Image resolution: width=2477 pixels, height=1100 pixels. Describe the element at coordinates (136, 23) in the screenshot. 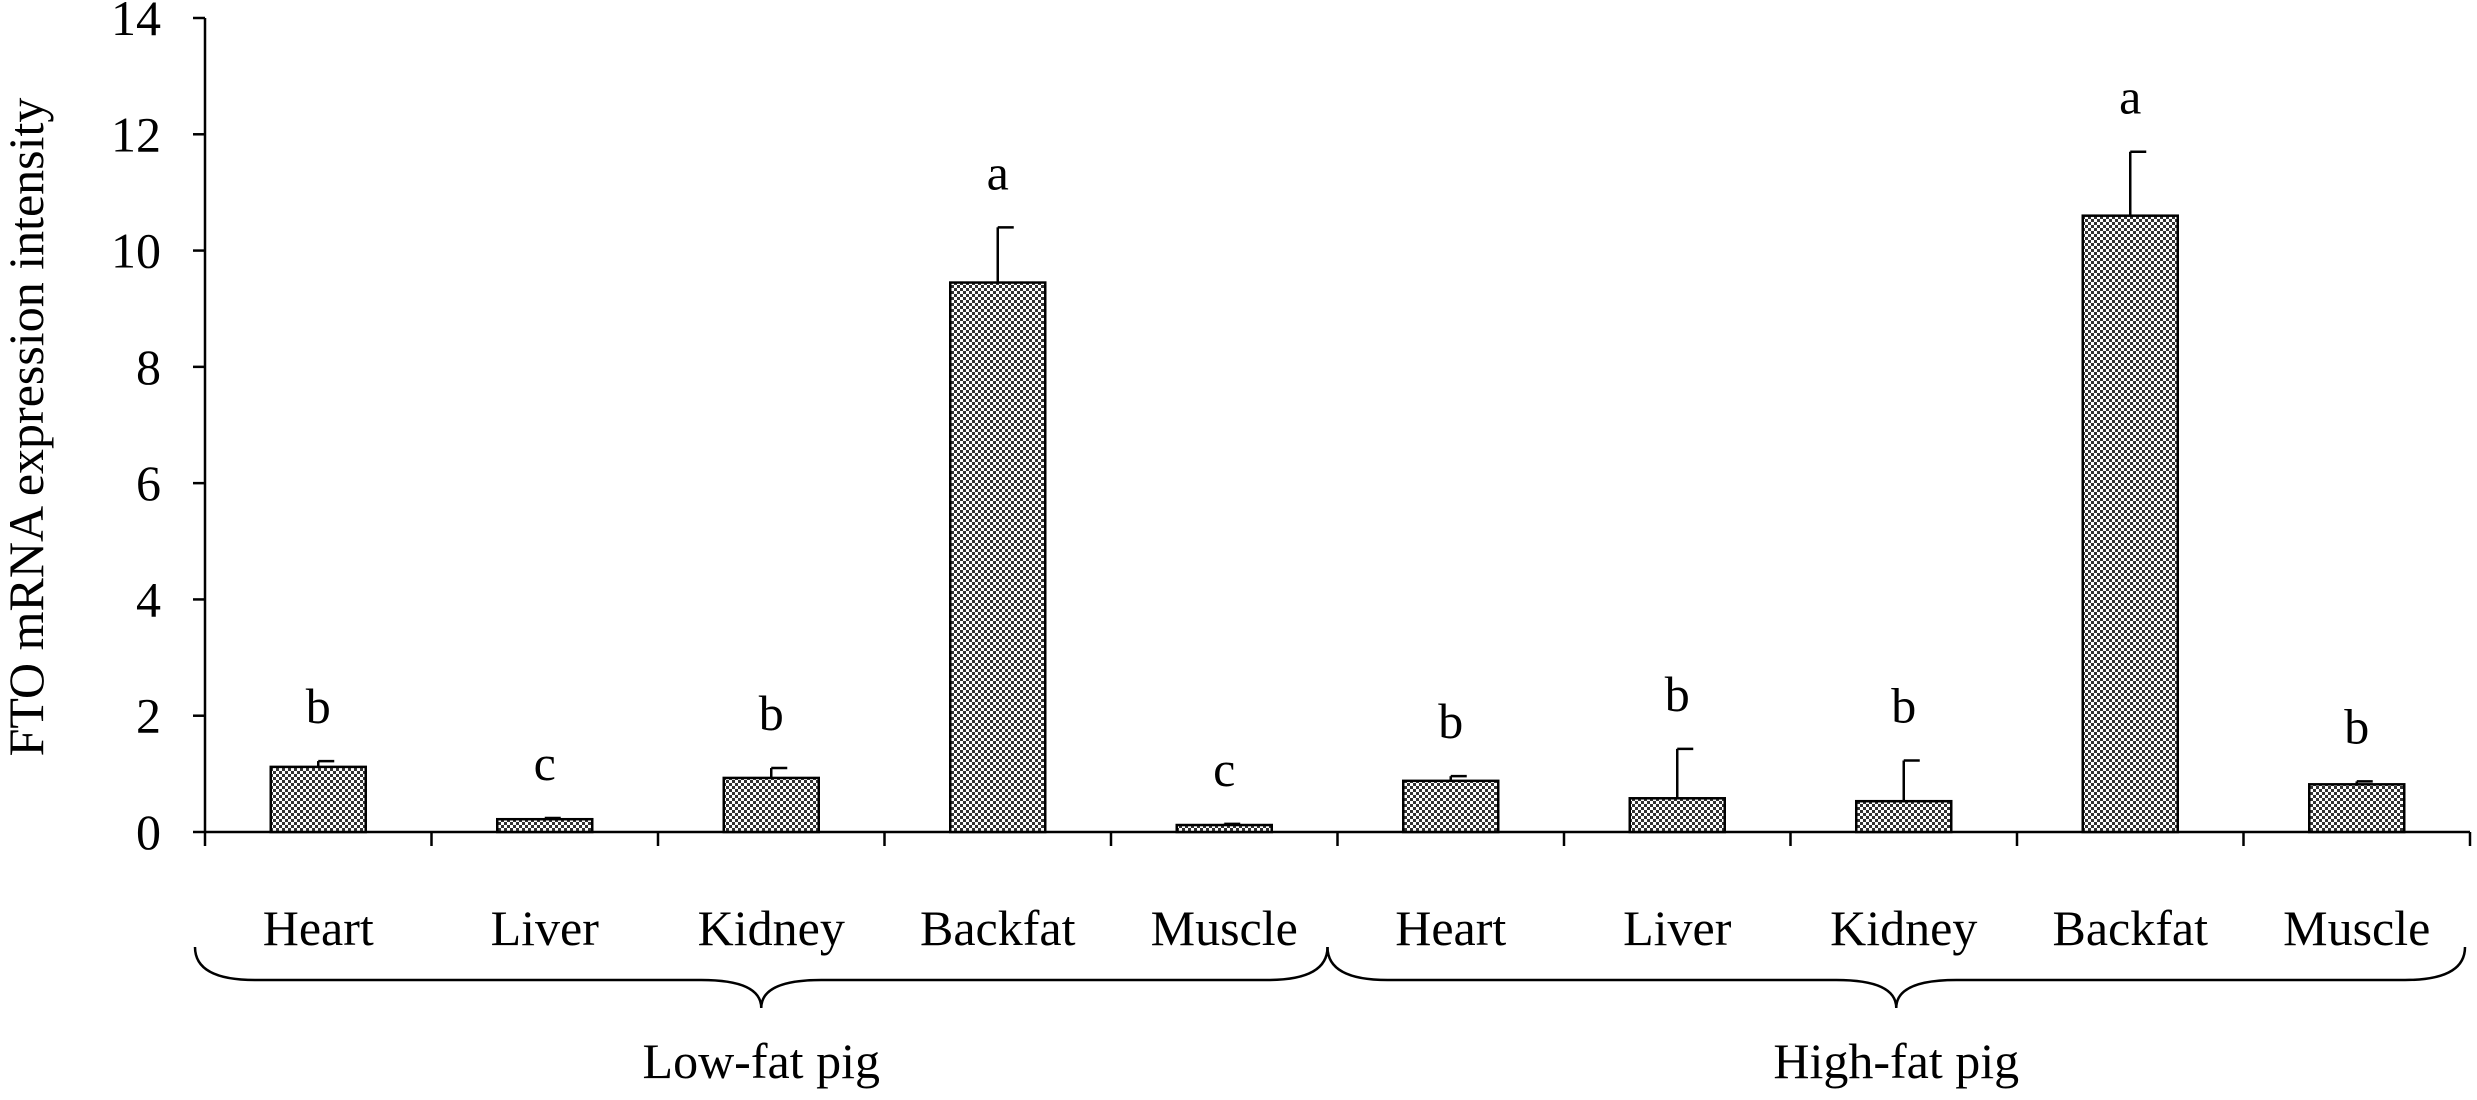

I see `y-tick-label: 14` at that location.